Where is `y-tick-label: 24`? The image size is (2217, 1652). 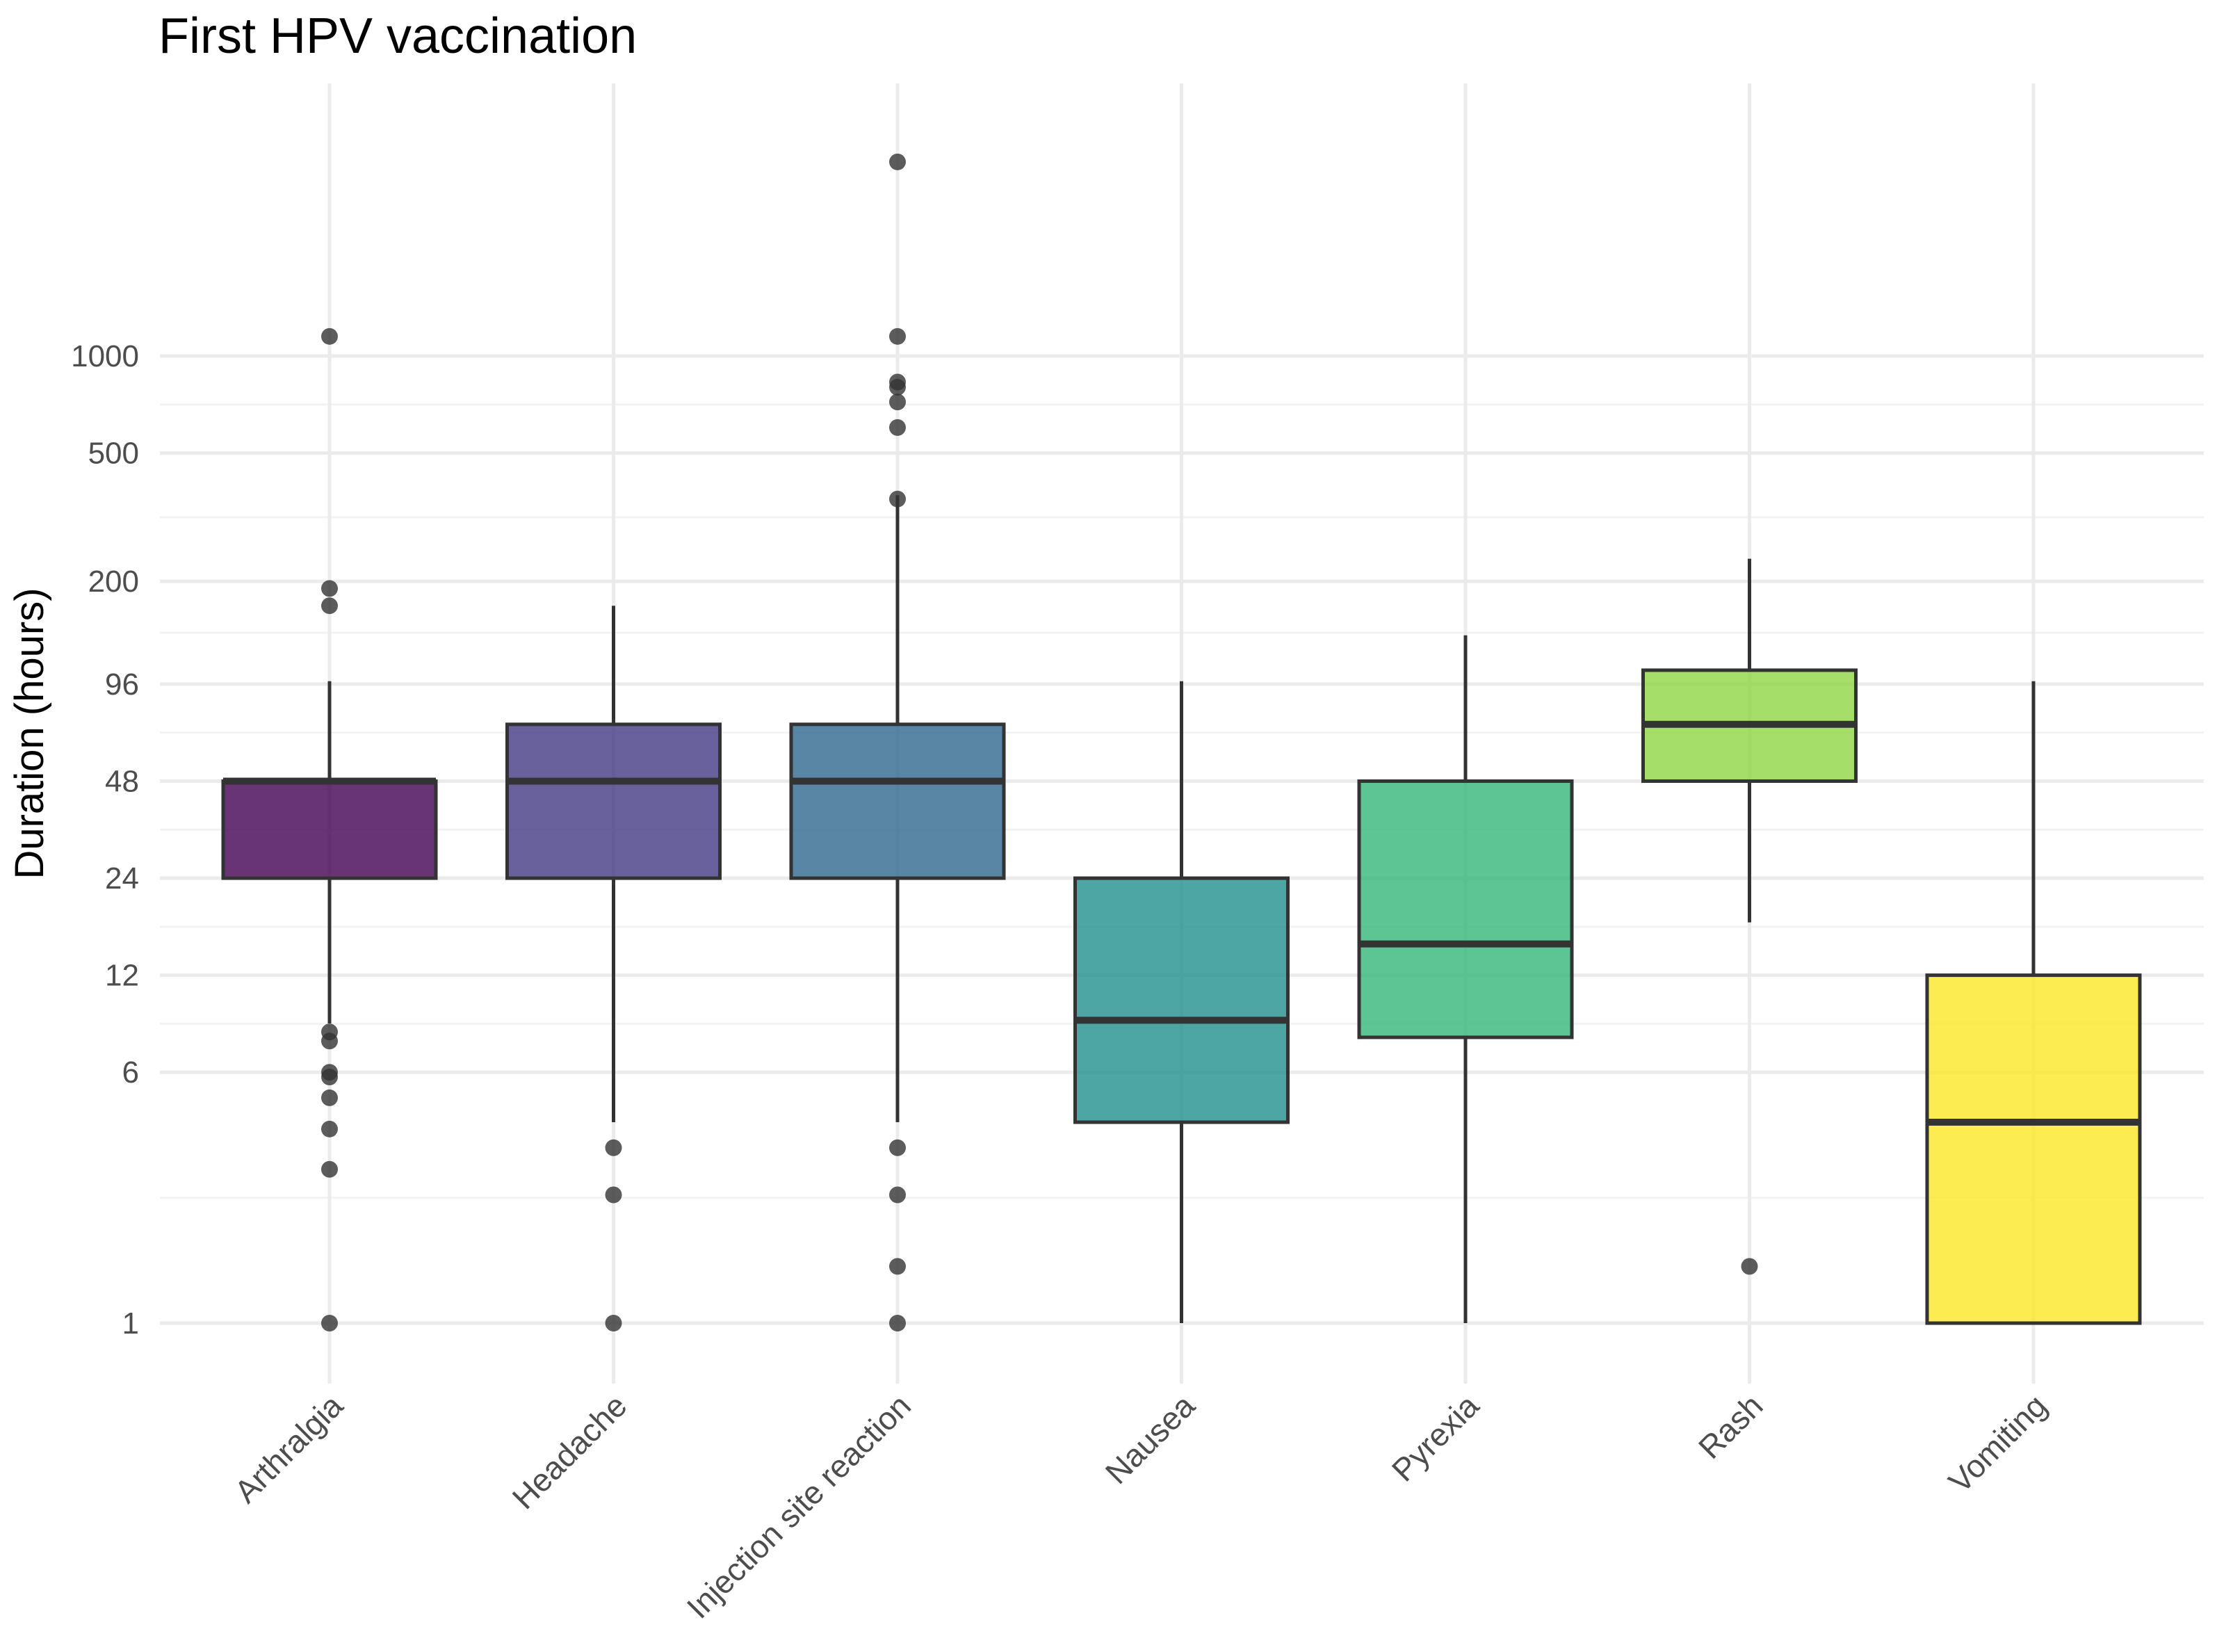
y-tick-label: 24 is located at coordinates (122, 878).